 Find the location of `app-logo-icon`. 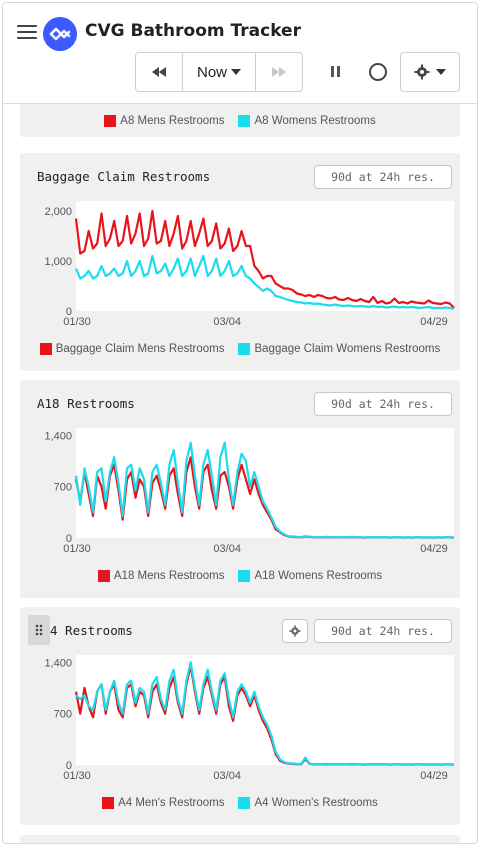

app-logo-icon is located at coordinates (60, 34).